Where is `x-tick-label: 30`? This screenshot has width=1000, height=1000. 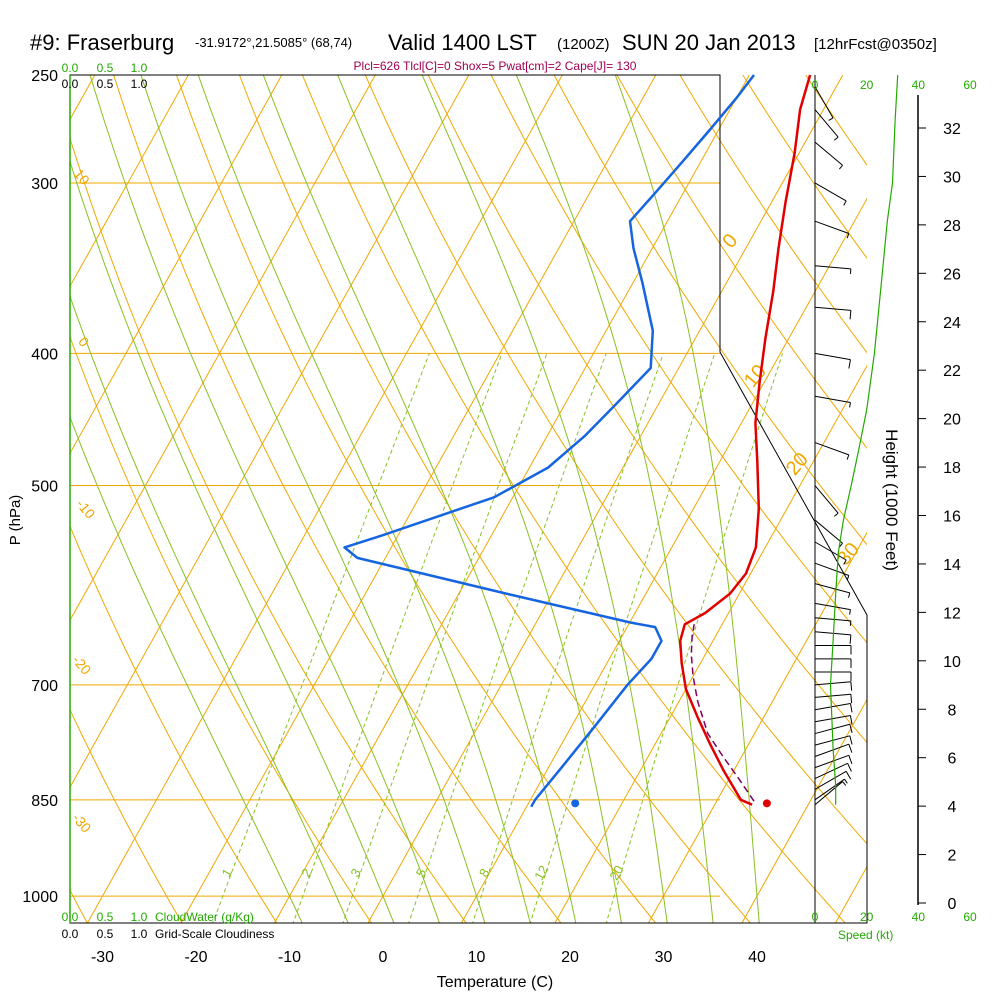
x-tick-label: 30 is located at coordinates (664, 957).